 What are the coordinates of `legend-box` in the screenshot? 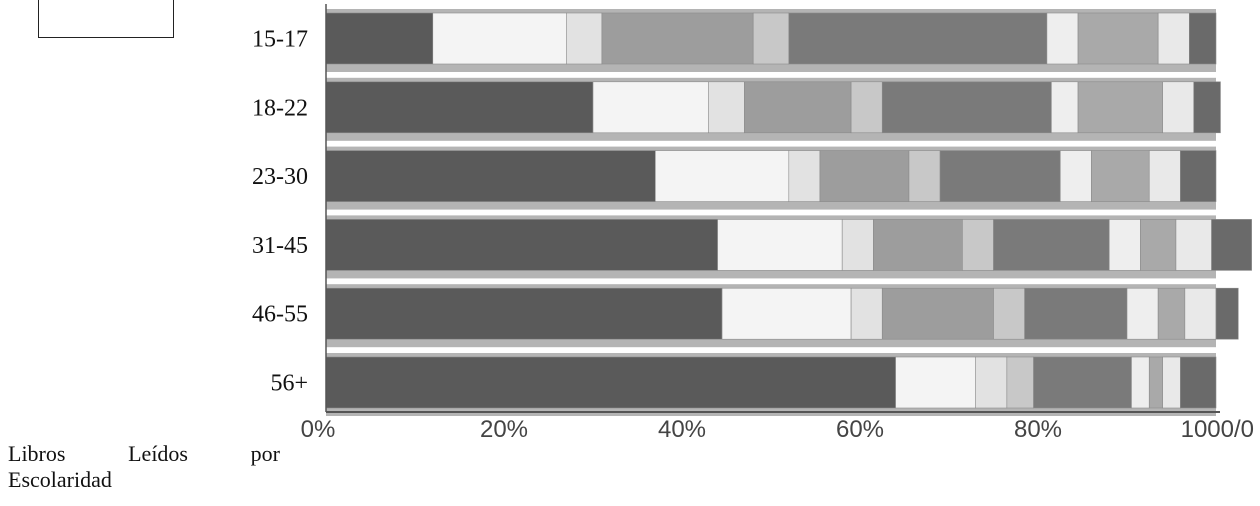 It's located at (106, 19).